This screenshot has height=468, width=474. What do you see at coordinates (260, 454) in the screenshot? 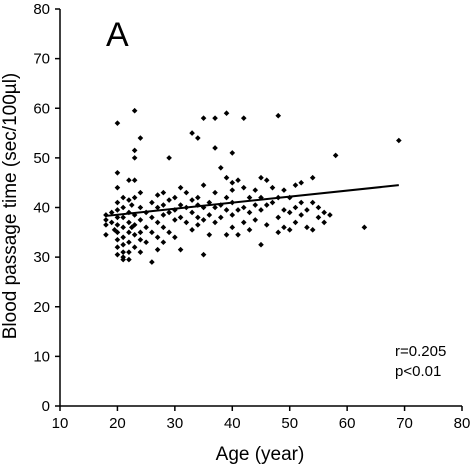
I see `x-axis-title: Age (year)` at bounding box center [260, 454].